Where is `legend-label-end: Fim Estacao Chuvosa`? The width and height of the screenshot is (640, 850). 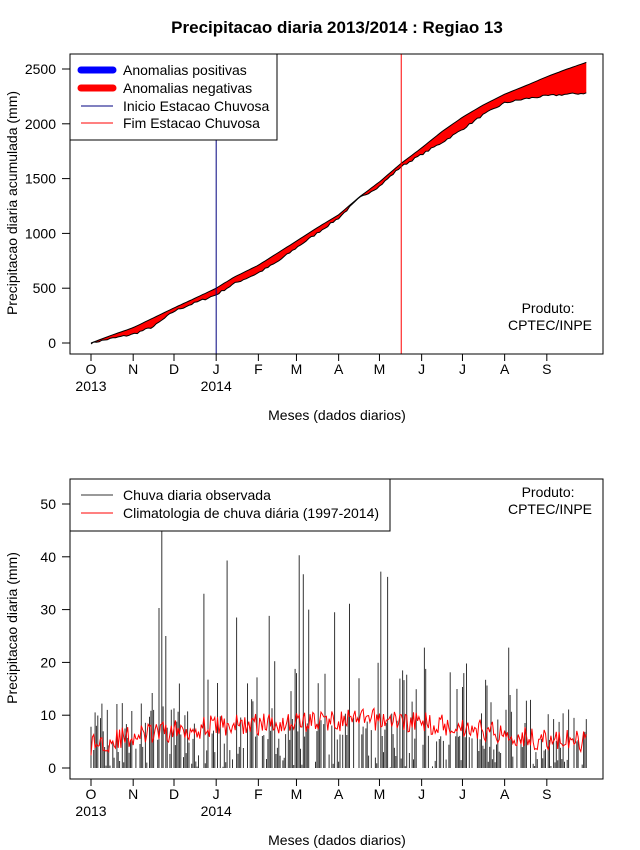 legend-label-end: Fim Estacao Chuvosa is located at coordinates (191, 123).